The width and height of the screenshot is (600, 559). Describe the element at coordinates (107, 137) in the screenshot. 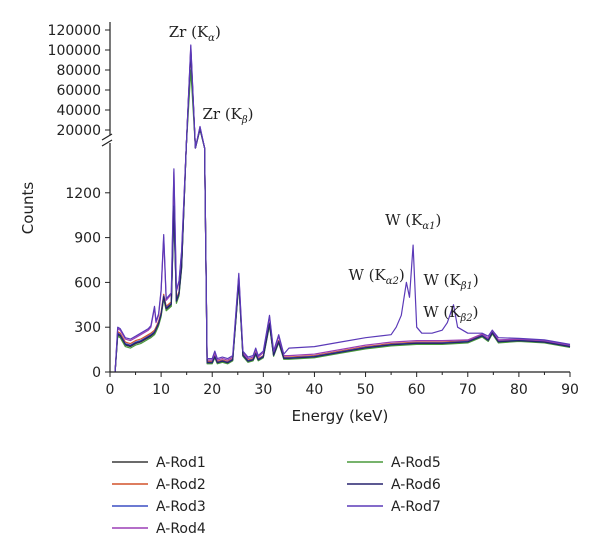

I see `axis-break-mark-top` at that location.